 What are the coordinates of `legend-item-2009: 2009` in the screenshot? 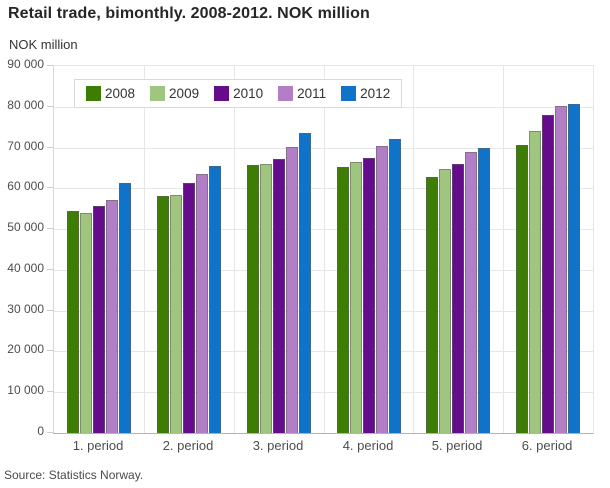 It's located at (174, 93).